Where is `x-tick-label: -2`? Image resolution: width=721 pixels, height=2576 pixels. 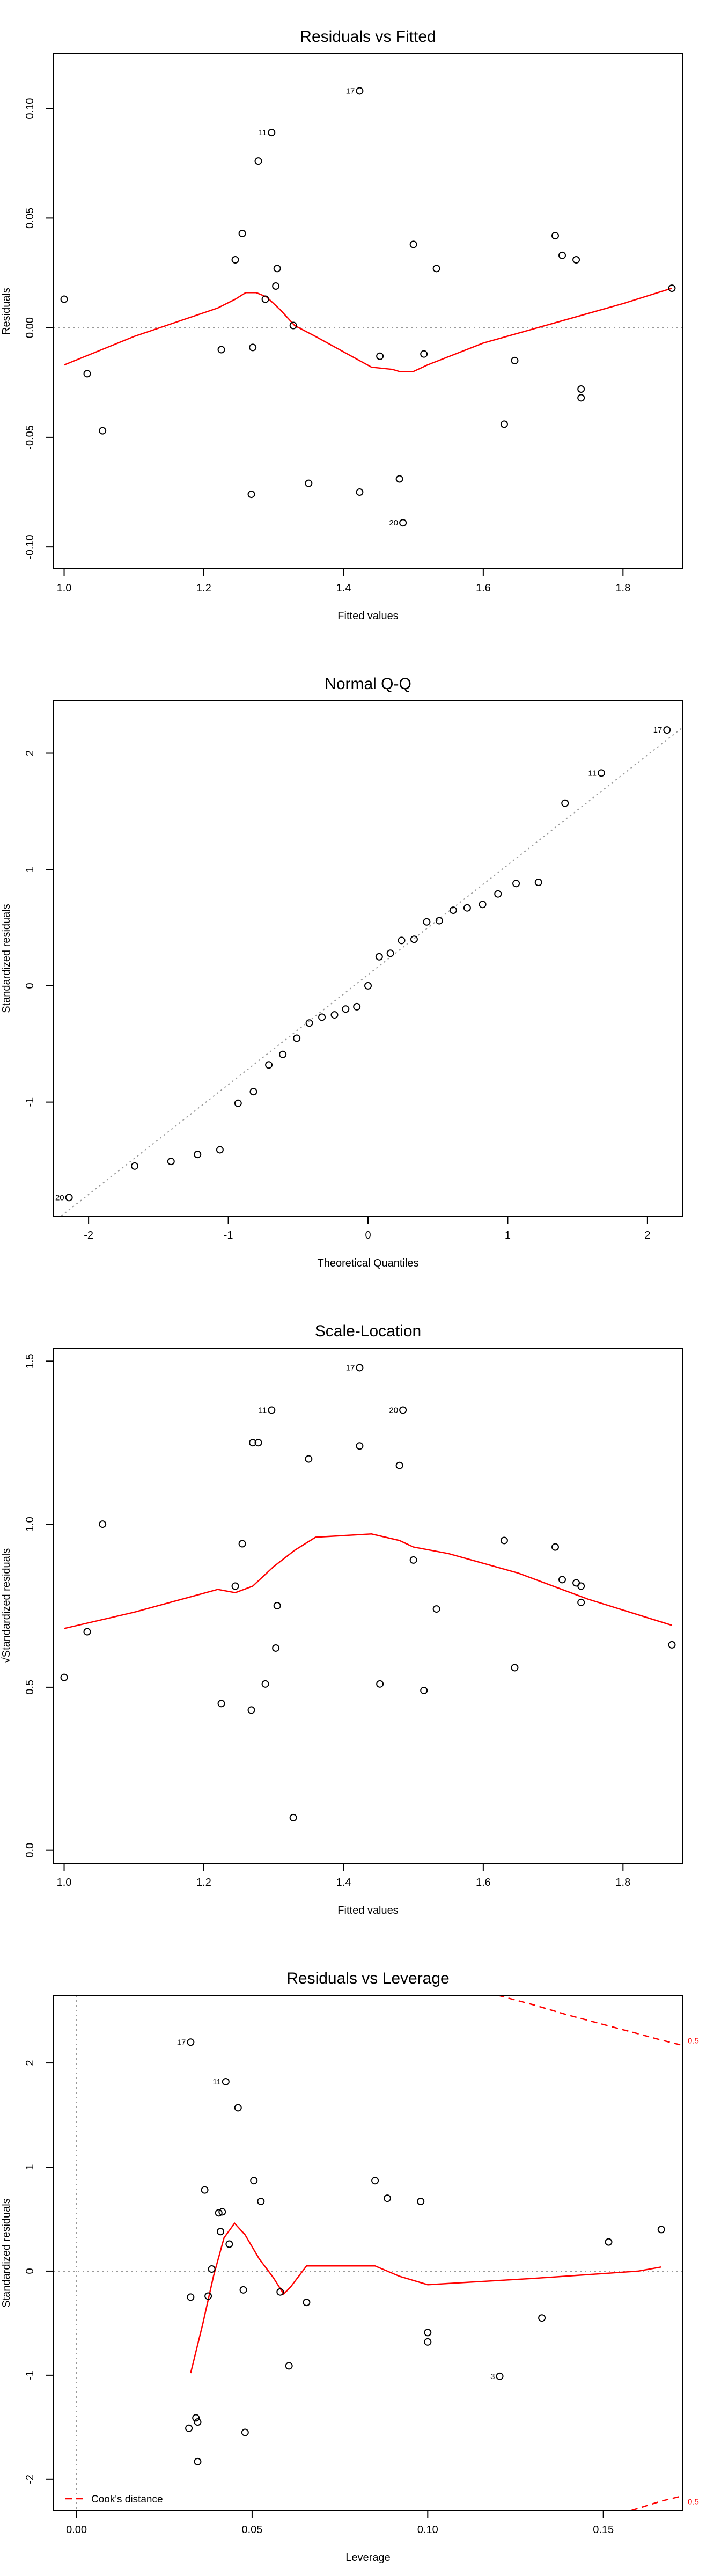 x-tick-label: -2 is located at coordinates (88, 1235).